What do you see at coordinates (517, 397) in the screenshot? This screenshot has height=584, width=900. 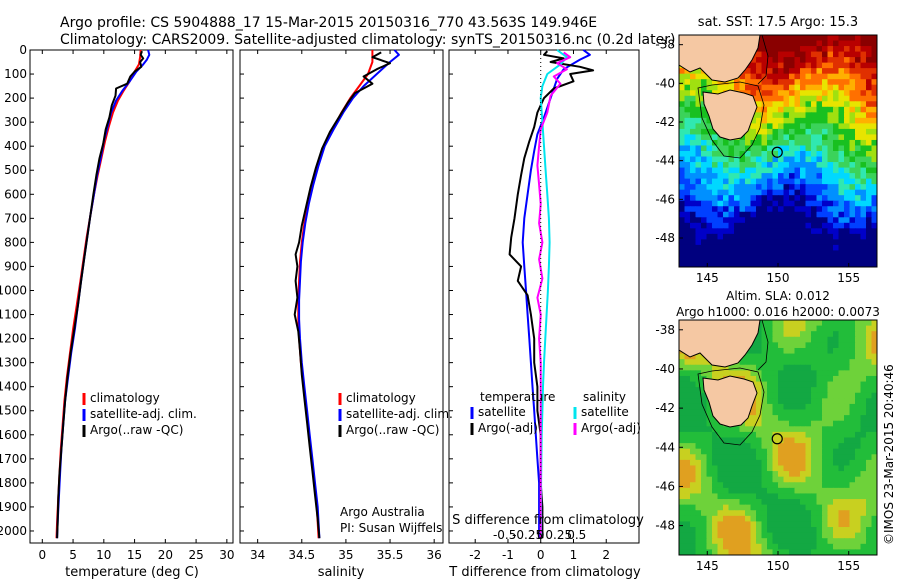 I see `legend-title: temperature` at bounding box center [517, 397].